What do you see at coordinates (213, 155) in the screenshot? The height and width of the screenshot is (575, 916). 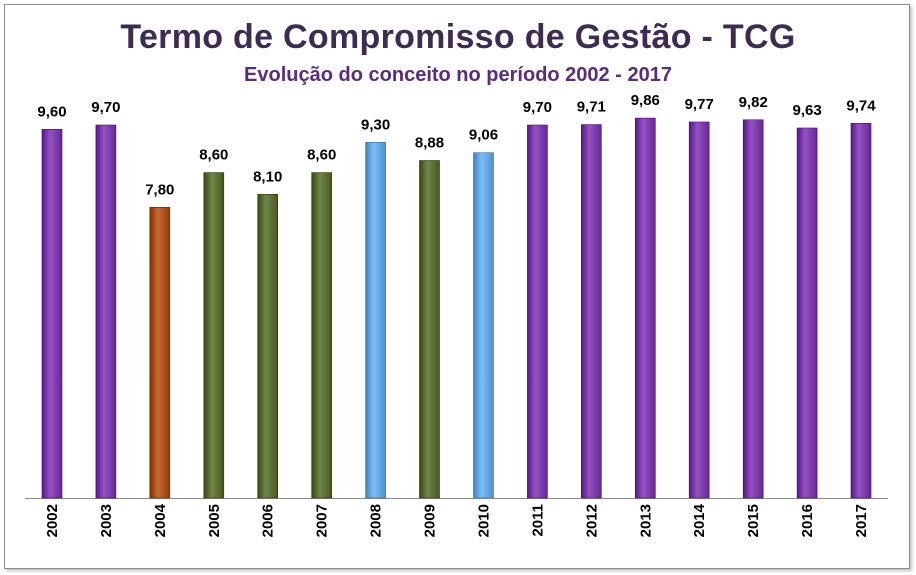 I see `value-label-2005: 8,60` at bounding box center [213, 155].